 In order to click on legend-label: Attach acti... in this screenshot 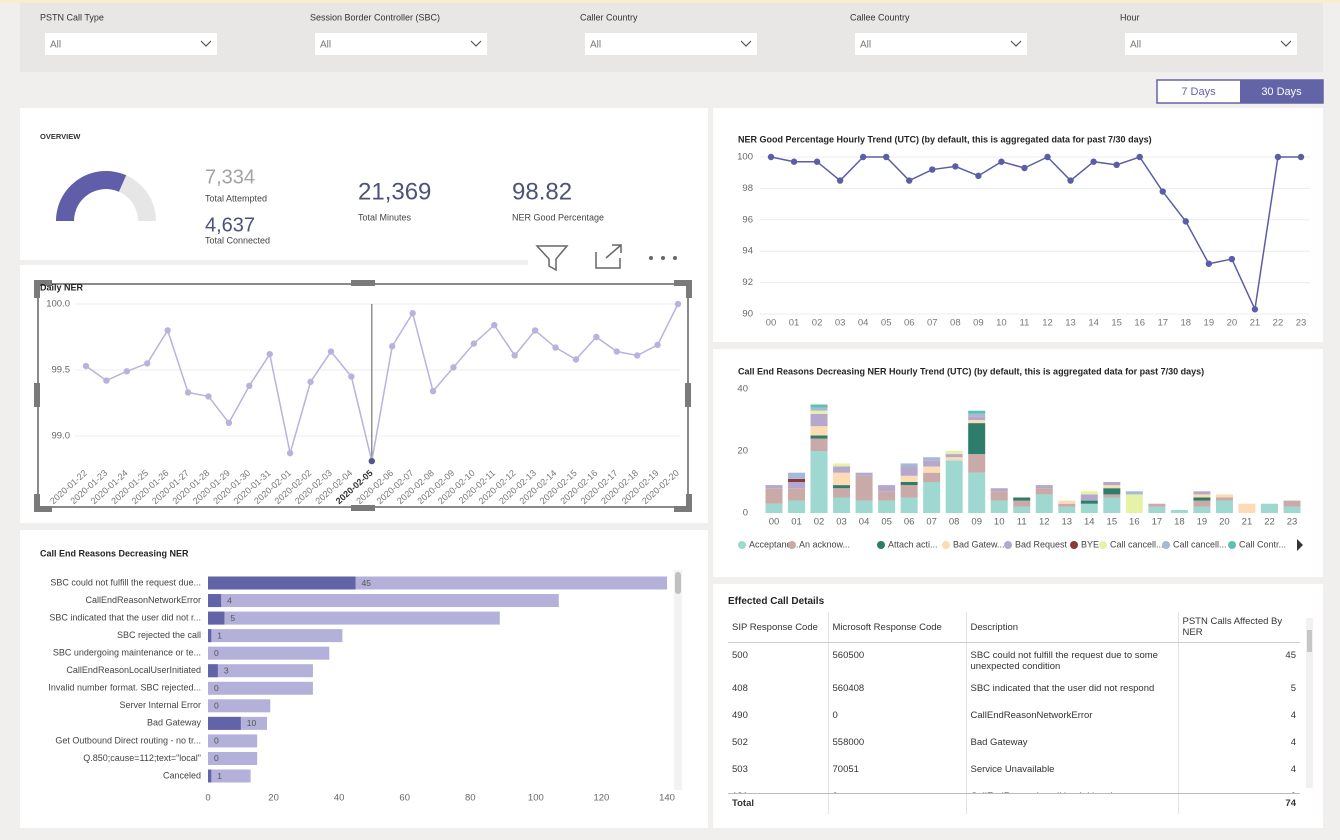, I will do `click(913, 544)`.